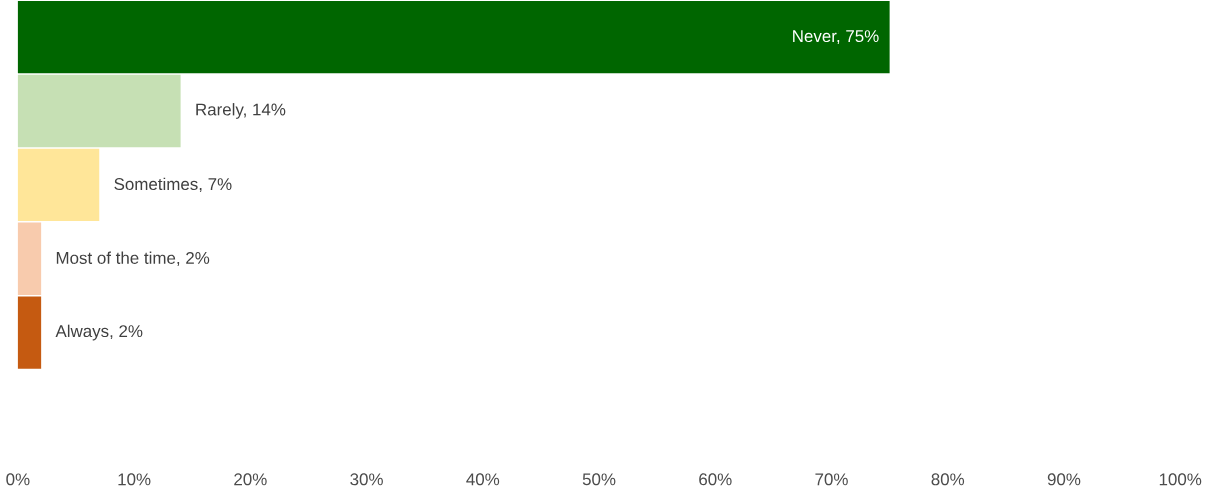  I want to click on x-tick-label: 100%, so click(1180, 479).